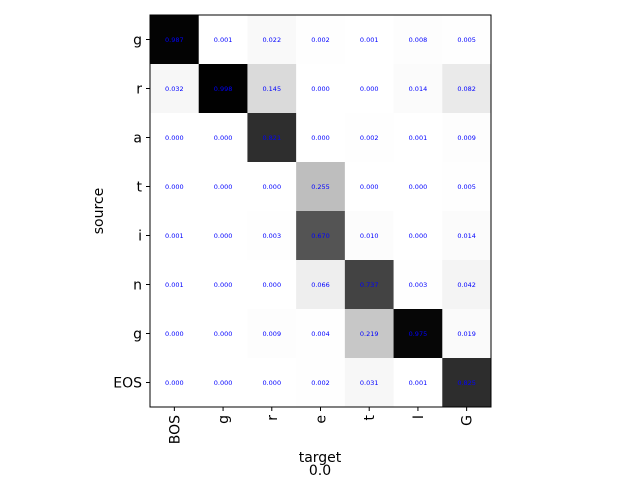 Image resolution: width=640 pixels, height=480 pixels. I want to click on cell-value-label: 0.008, so click(418, 40).